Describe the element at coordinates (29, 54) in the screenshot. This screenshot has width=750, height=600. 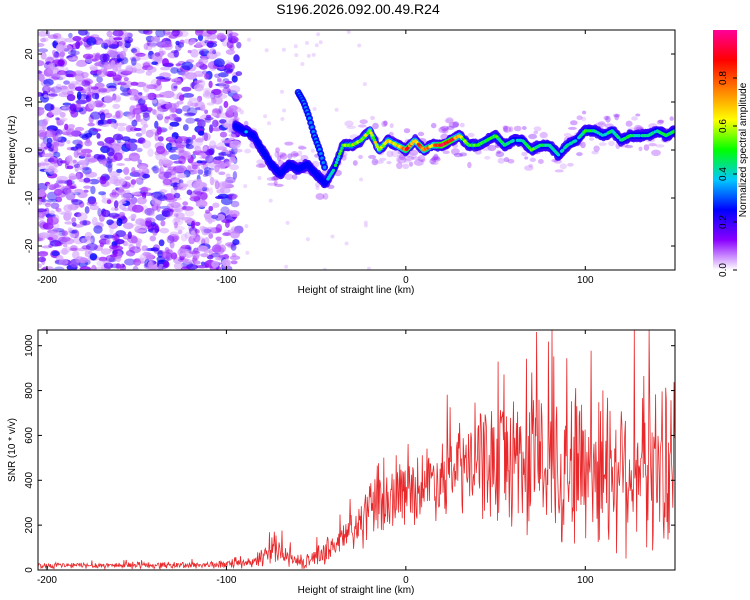
I see `spectrogram-y-tick-label: 20` at that location.